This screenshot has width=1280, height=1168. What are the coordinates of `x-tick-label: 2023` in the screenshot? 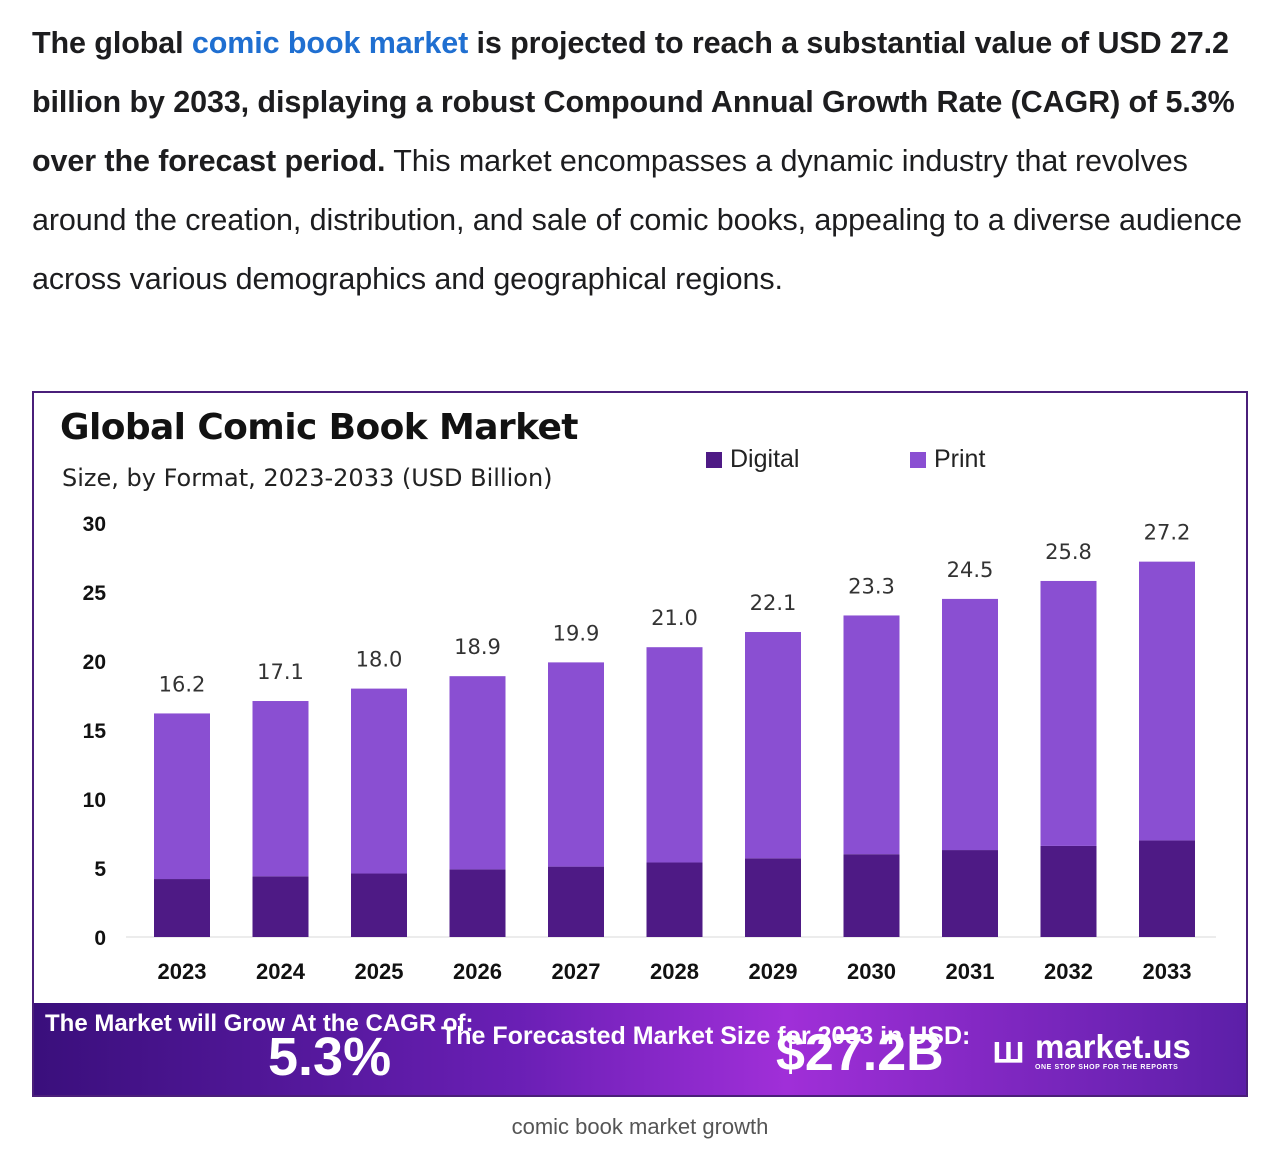 It's located at (182, 971).